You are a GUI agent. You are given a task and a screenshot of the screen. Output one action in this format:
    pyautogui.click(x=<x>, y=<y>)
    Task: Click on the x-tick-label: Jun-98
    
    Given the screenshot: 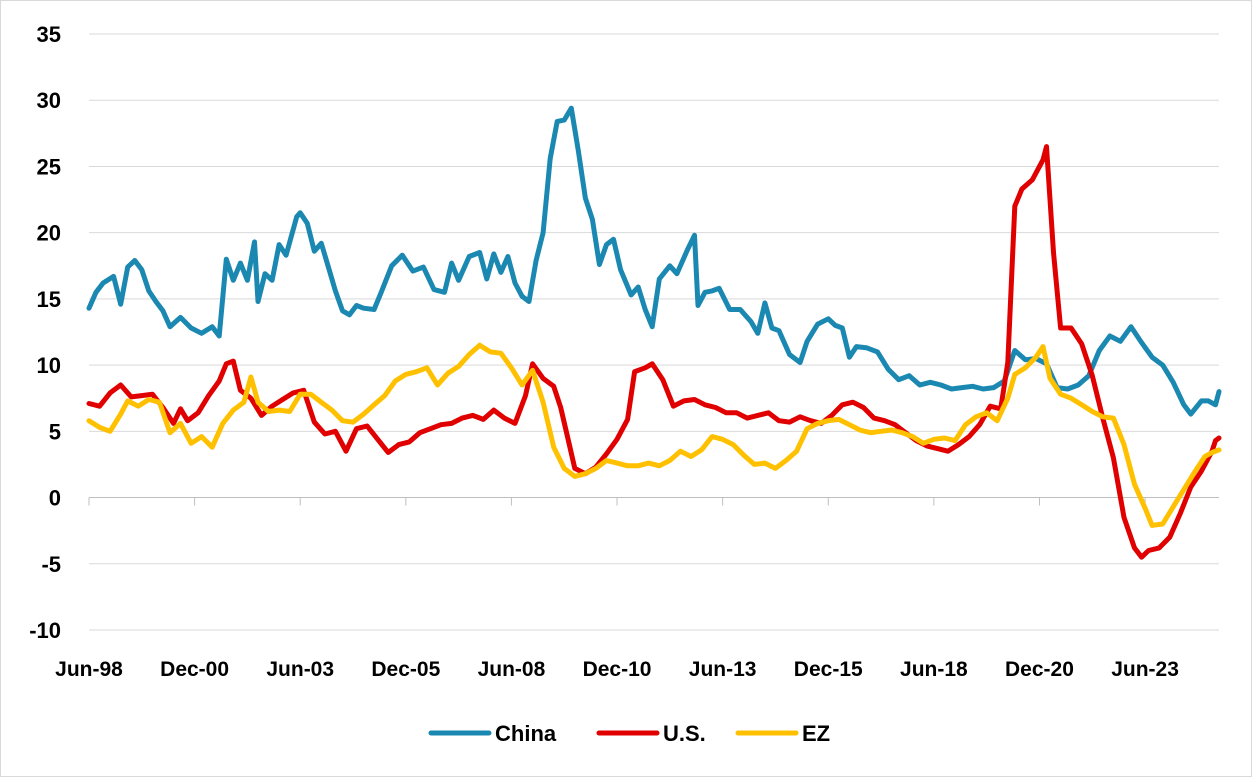 What is the action you would take?
    pyautogui.click(x=89, y=669)
    